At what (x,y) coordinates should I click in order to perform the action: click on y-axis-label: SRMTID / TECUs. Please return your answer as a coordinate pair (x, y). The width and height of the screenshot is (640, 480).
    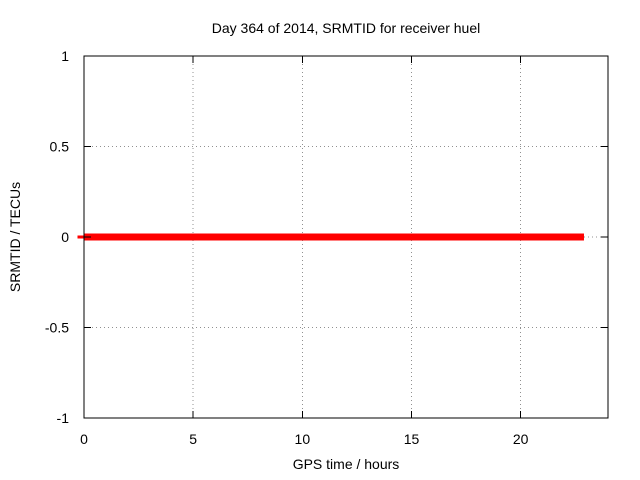
    Looking at the image, I should click on (15, 237).